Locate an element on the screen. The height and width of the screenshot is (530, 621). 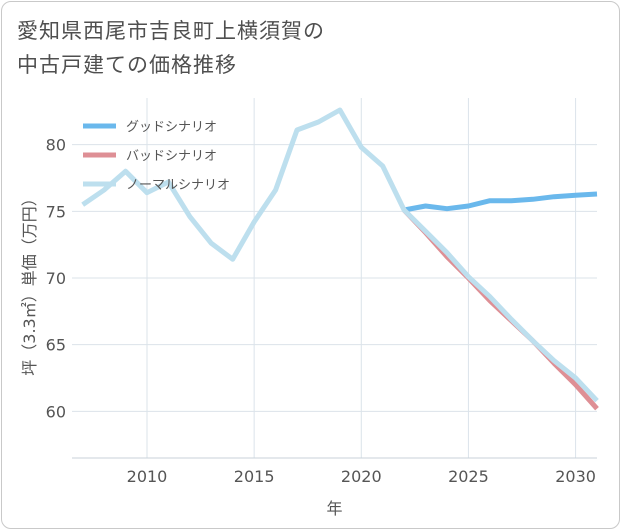
x-tick-label: 2020 is located at coordinates (361, 476).